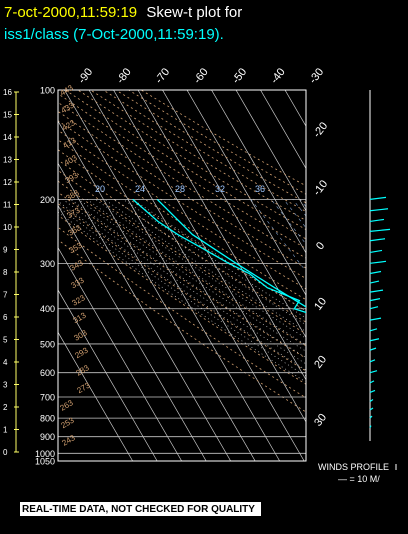  Describe the element at coordinates (45, 462) in the screenshot. I see `pressure-label: 1050` at that location.